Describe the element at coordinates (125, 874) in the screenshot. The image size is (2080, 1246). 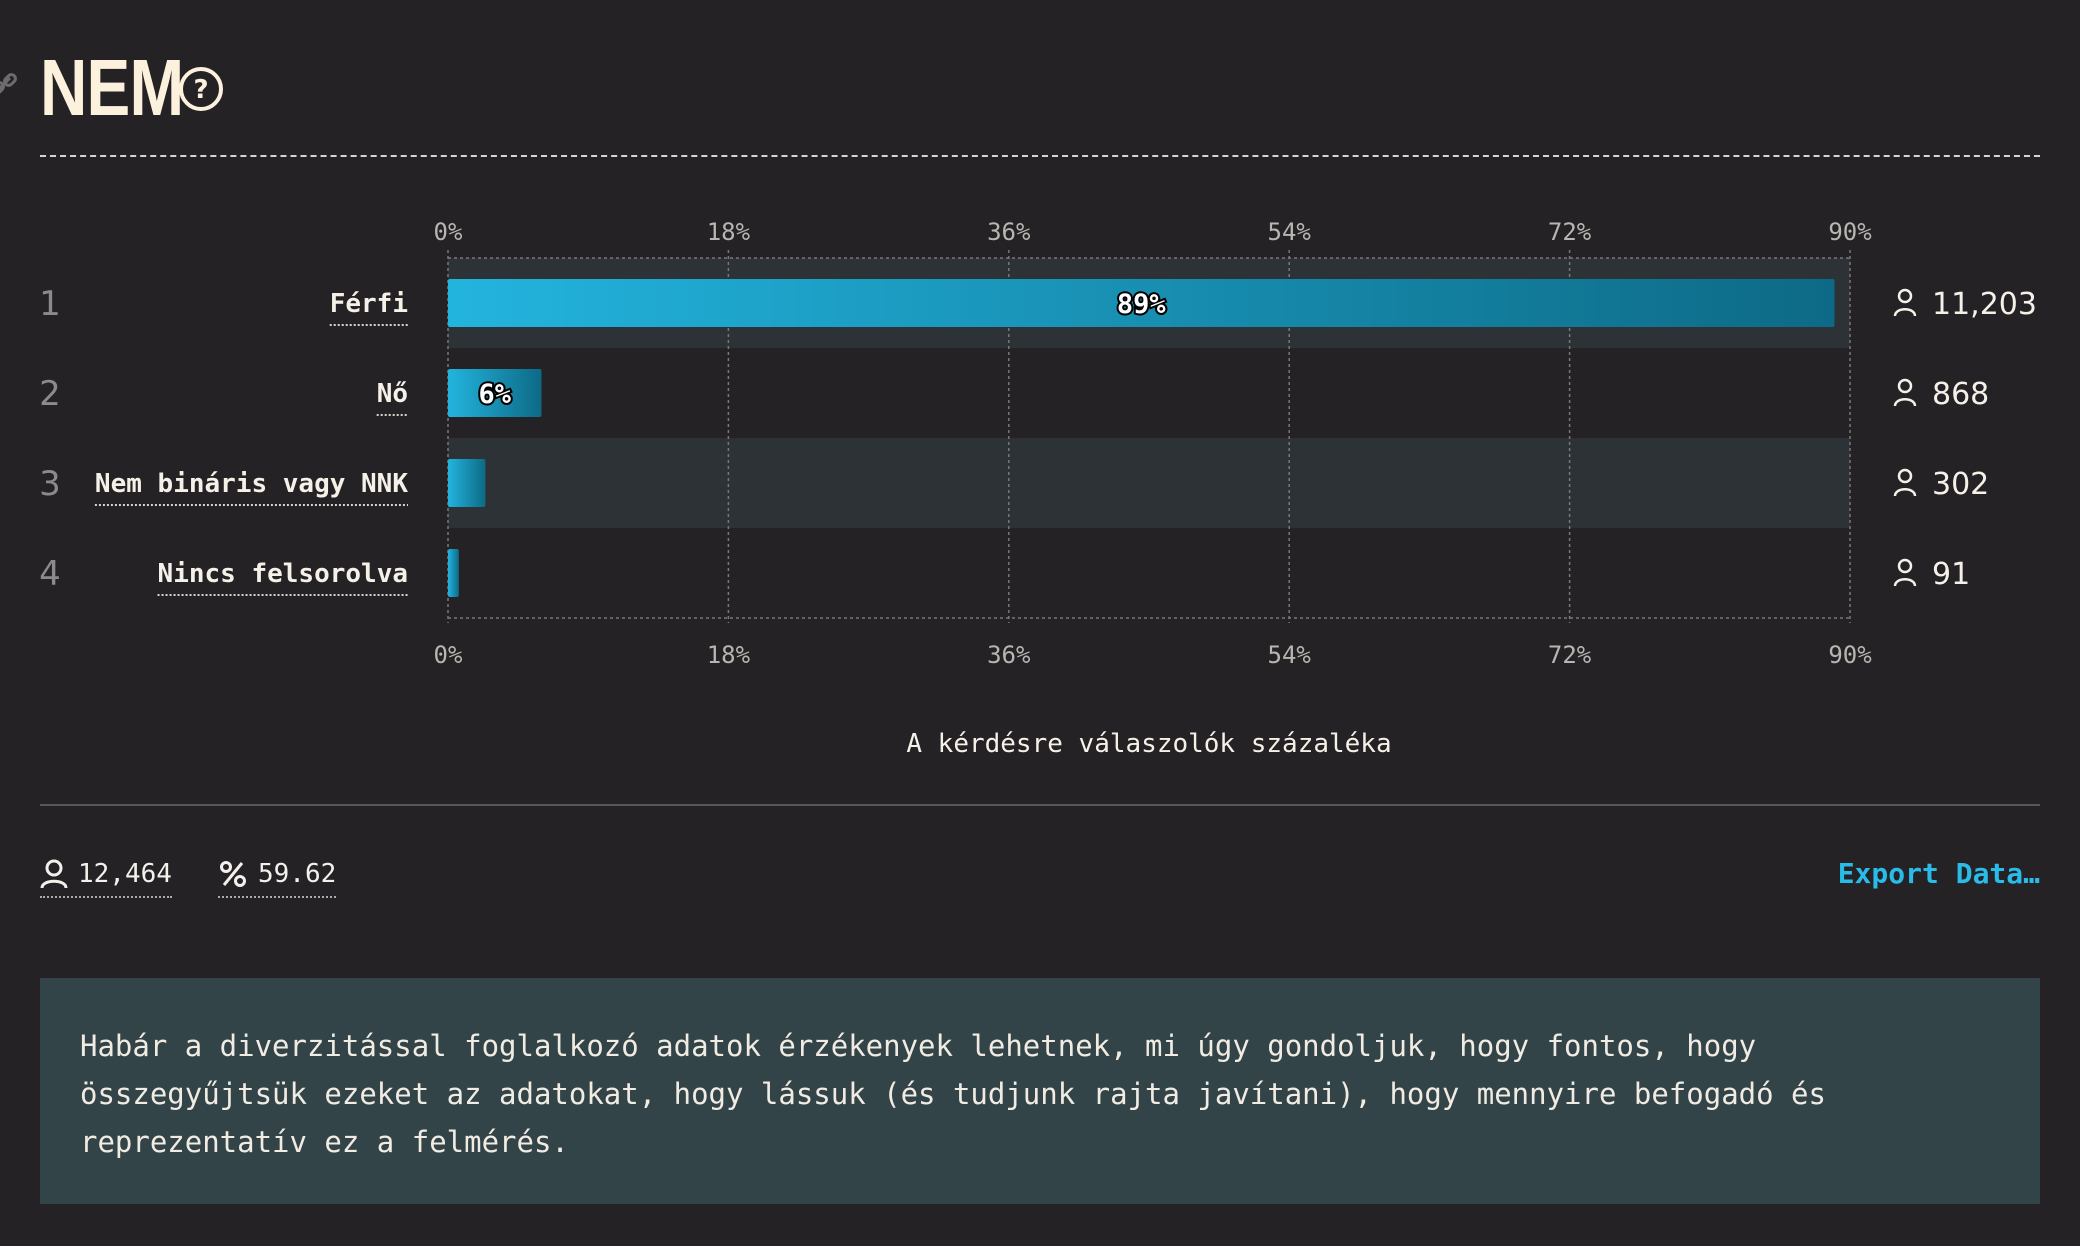
I see `respondents-value: 12,464` at that location.